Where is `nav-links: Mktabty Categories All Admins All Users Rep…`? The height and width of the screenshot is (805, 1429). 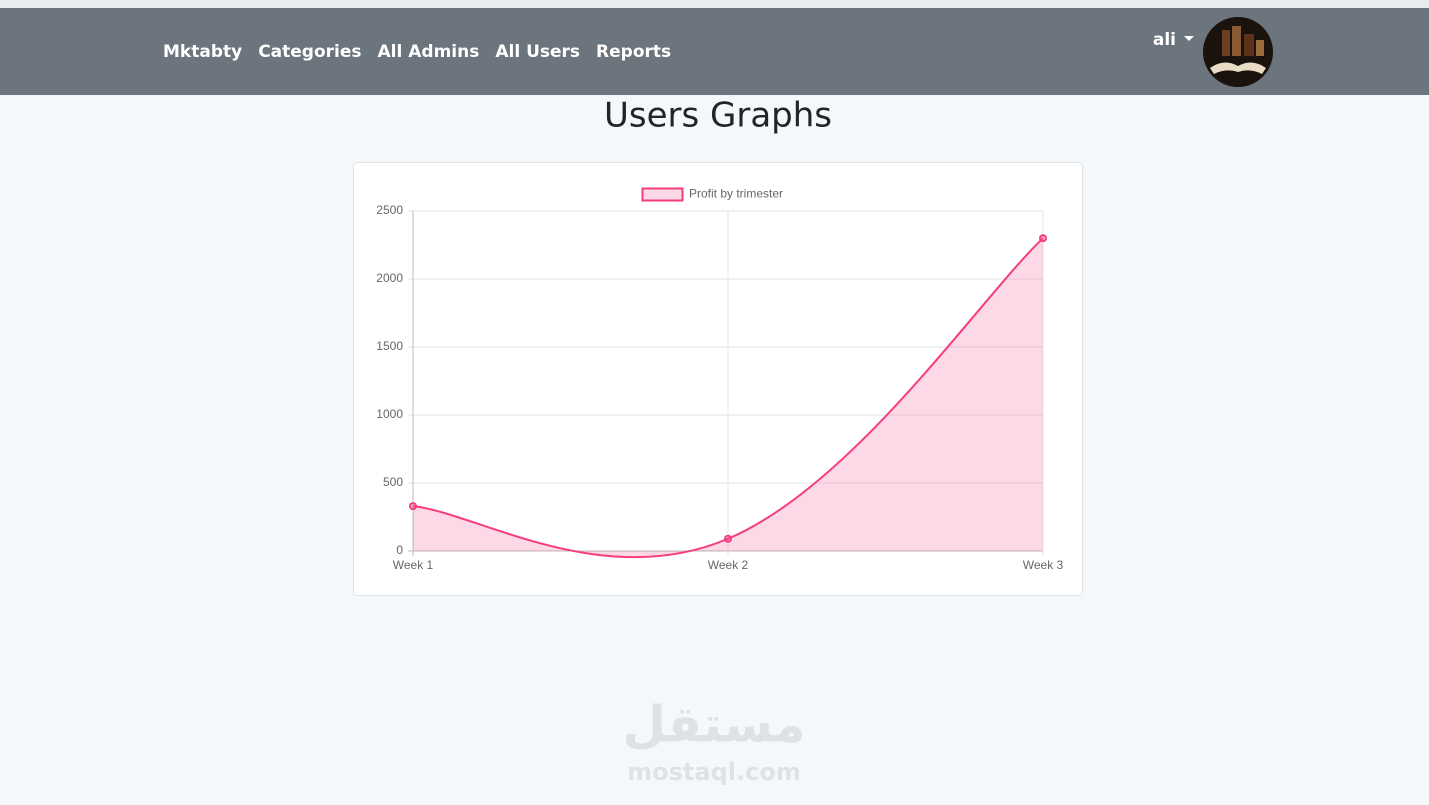
nav-links: Mktabty Categories All Admins All Users Rep… is located at coordinates (417, 52).